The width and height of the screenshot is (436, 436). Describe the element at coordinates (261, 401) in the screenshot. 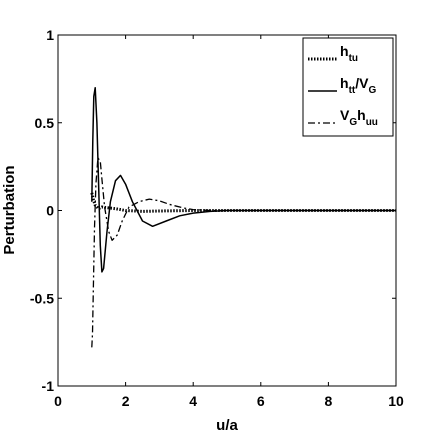

I see `x-tick-label: 6` at that location.